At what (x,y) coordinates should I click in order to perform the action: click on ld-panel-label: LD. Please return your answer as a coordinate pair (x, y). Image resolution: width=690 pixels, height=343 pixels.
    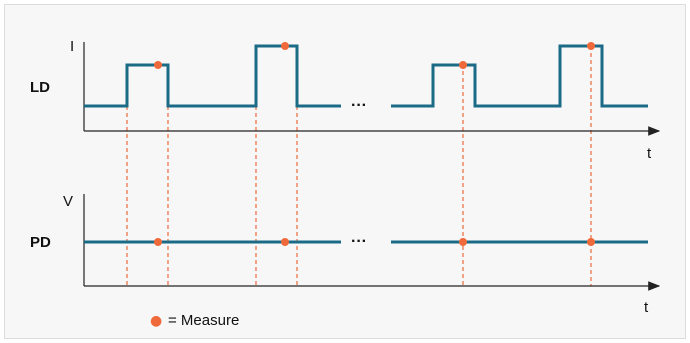
    Looking at the image, I should click on (40, 87).